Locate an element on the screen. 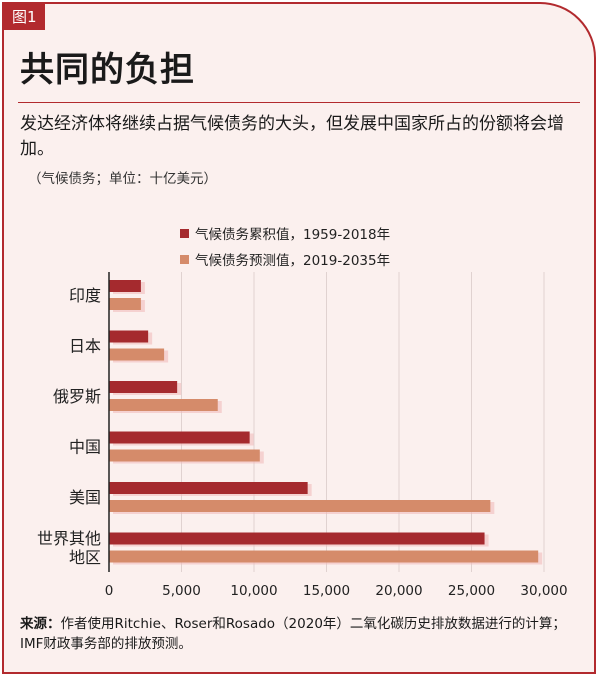 The height and width of the screenshot is (678, 600). chart-units: （气候债务；单位：十亿美元） is located at coordinates (122, 179).